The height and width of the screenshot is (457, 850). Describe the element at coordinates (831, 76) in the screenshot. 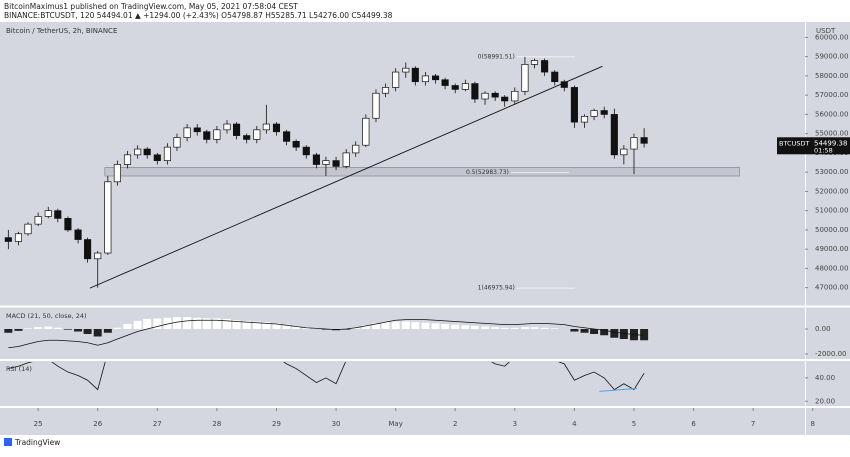

I see `y-tick-label: 58000.00` at that location.